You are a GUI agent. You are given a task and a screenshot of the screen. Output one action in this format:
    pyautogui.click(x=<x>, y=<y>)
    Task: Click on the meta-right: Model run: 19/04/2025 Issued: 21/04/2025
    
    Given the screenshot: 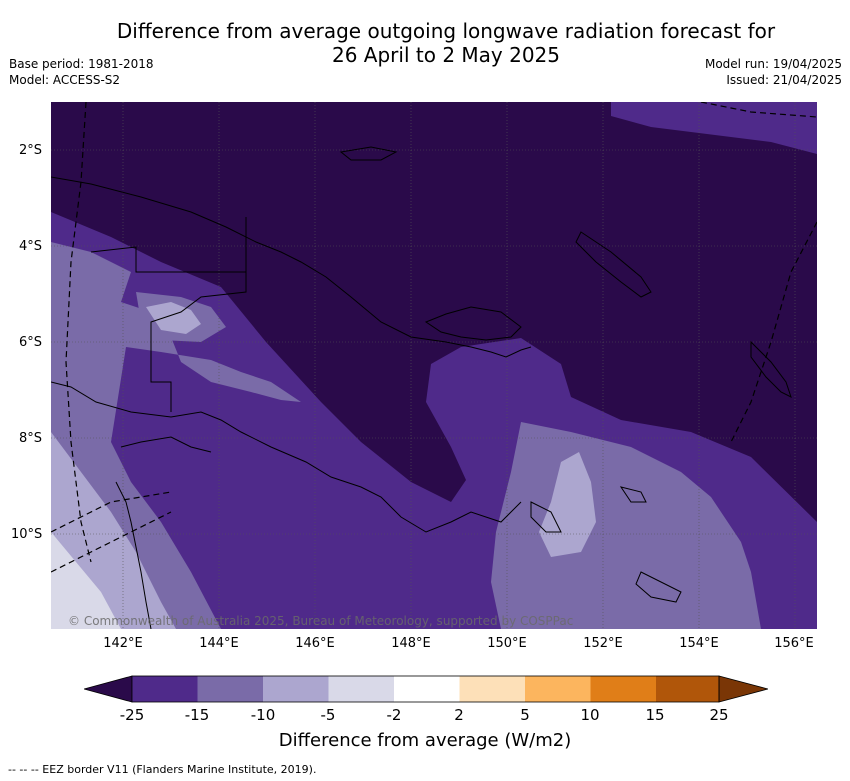 What is the action you would take?
    pyautogui.click(x=773, y=72)
    